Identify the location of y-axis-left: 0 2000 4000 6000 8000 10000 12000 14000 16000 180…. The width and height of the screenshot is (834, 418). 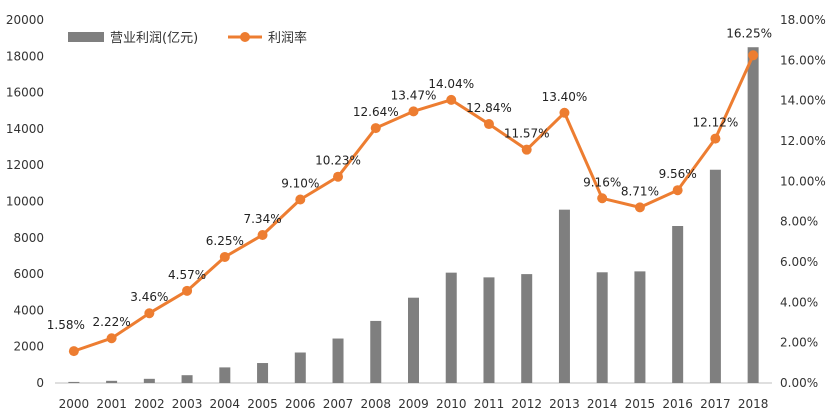
(25, 201).